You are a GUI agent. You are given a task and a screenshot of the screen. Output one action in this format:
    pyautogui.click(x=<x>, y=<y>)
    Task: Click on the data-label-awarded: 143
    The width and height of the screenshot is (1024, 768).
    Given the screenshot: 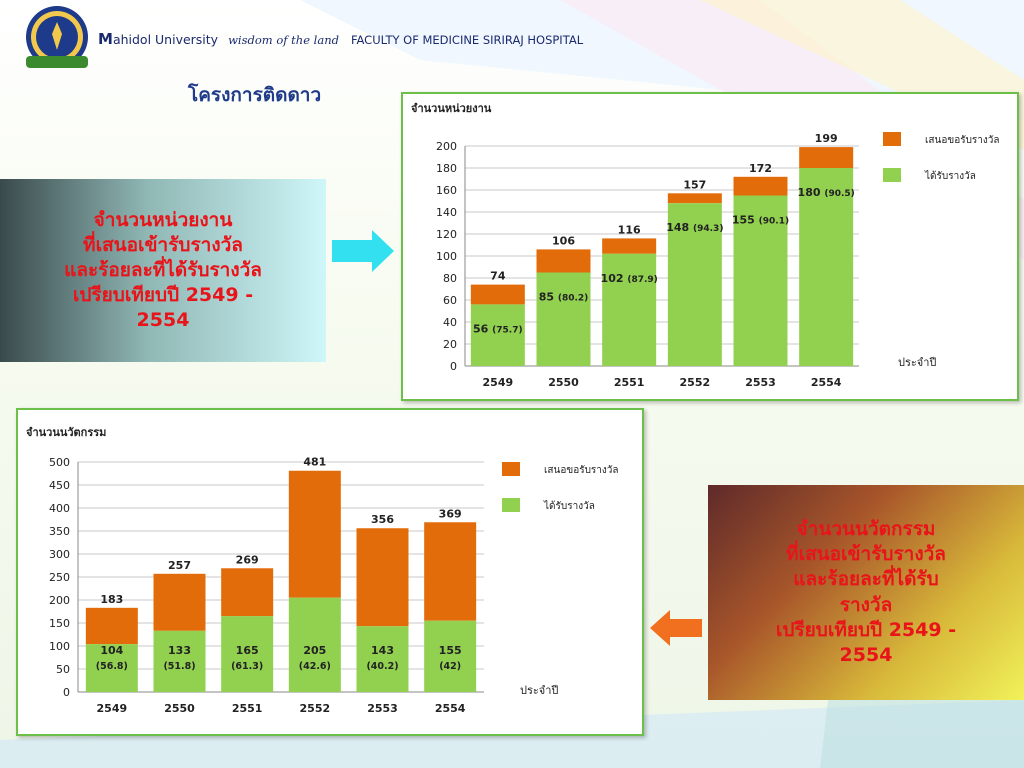 What is the action you would take?
    pyautogui.click(x=382, y=650)
    